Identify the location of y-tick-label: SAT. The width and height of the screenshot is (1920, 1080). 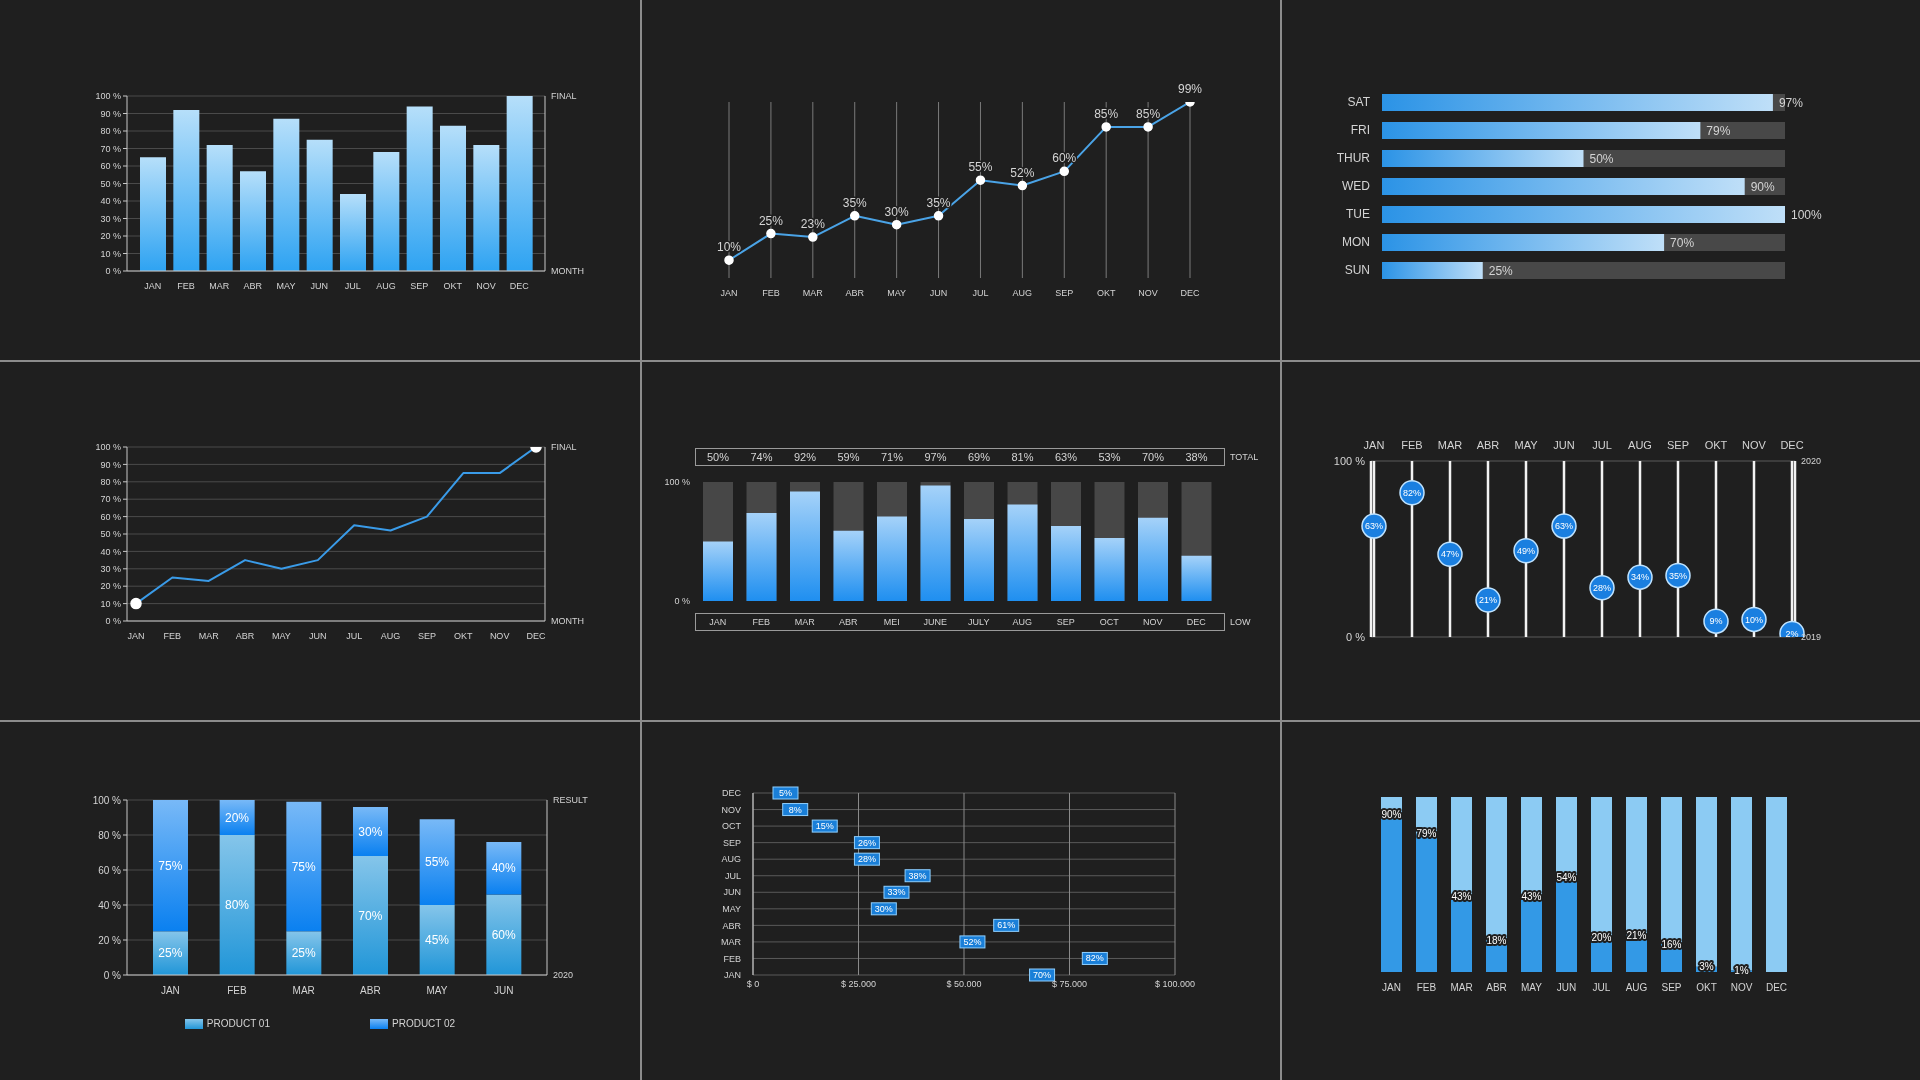
(1359, 102).